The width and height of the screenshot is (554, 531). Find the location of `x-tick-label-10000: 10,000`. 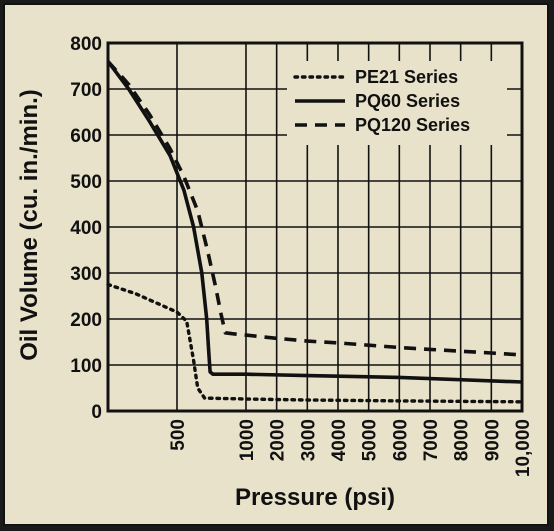

x-tick-label-10000: 10,000 is located at coordinates (523, 448).